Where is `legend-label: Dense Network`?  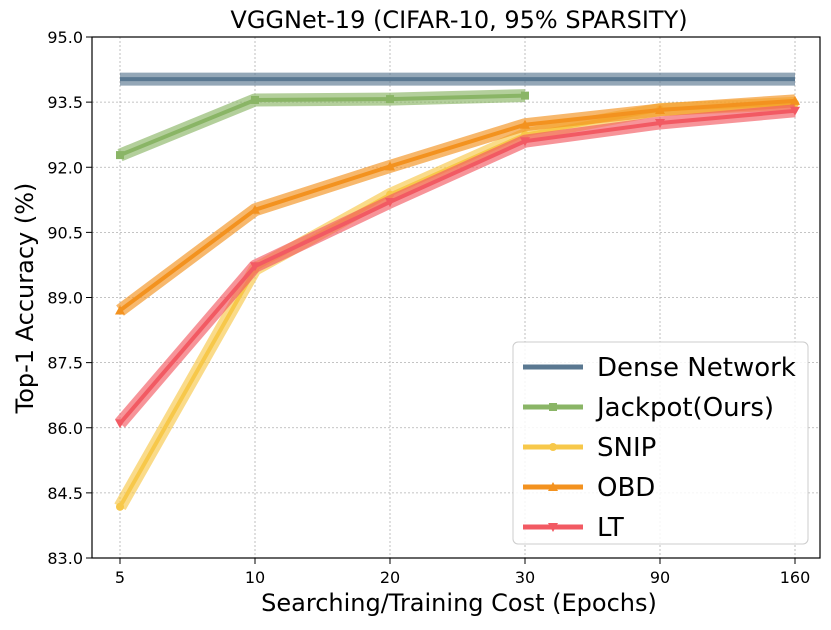 legend-label: Dense Network is located at coordinates (696, 368).